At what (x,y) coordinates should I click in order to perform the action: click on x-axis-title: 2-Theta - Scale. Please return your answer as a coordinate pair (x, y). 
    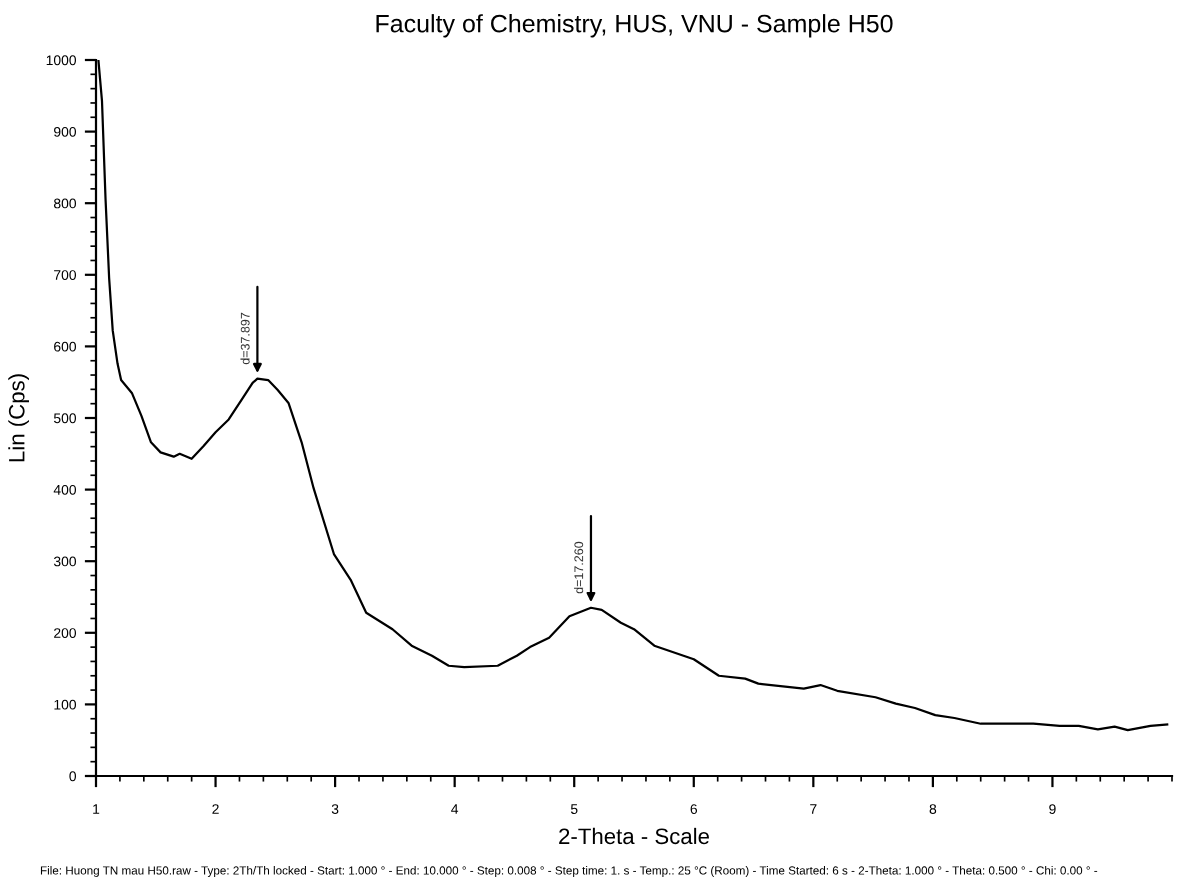
    Looking at the image, I should click on (634, 836).